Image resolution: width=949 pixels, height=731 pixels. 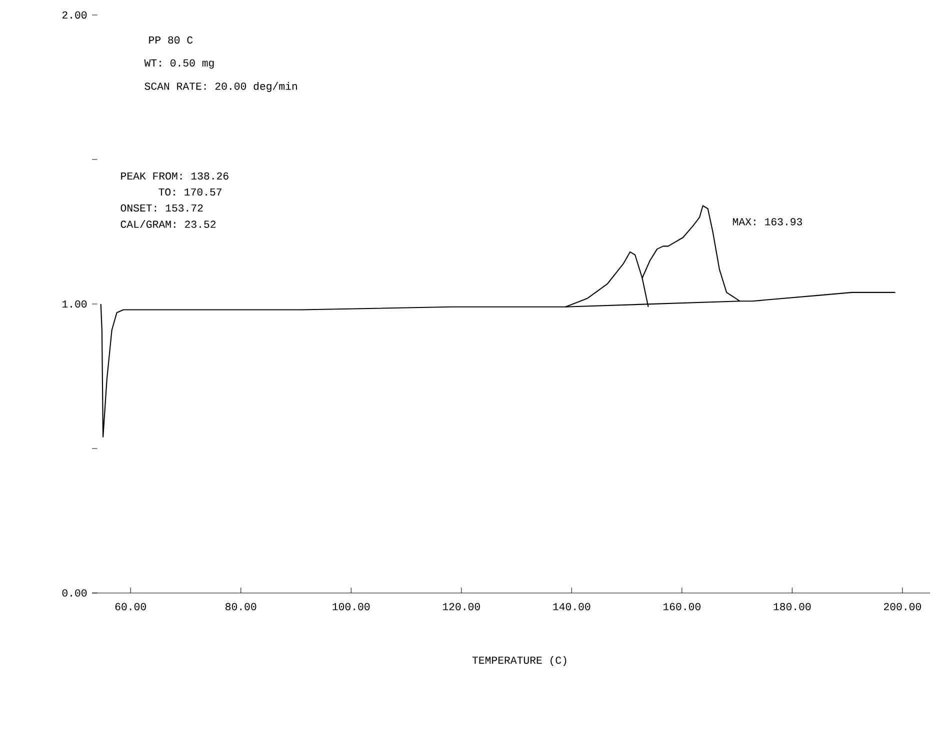 What do you see at coordinates (174, 176) in the screenshot?
I see `annotation: PEAK FROM: 138.26` at bounding box center [174, 176].